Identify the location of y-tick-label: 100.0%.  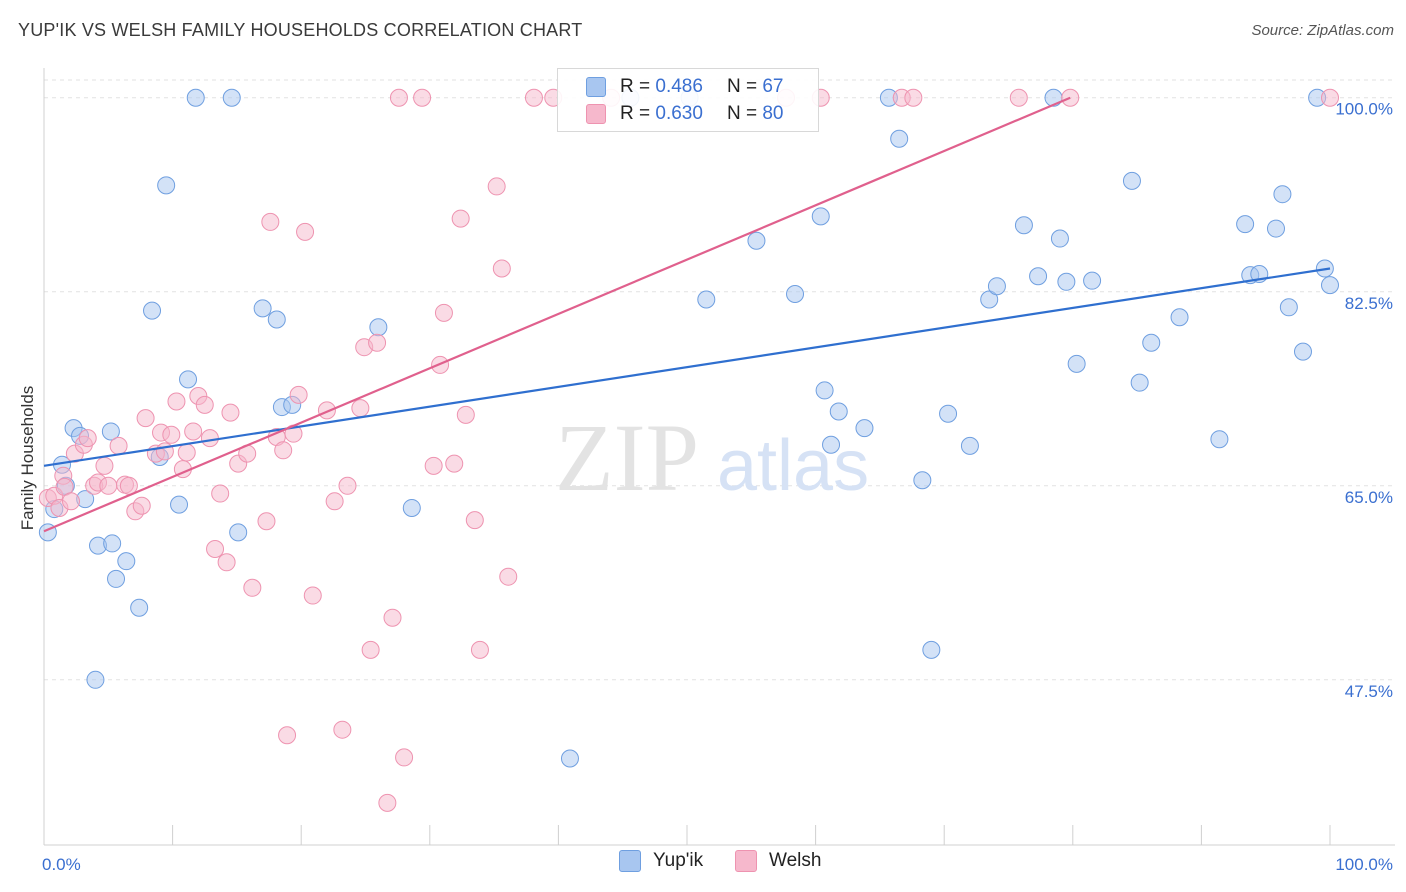
(1364, 109).